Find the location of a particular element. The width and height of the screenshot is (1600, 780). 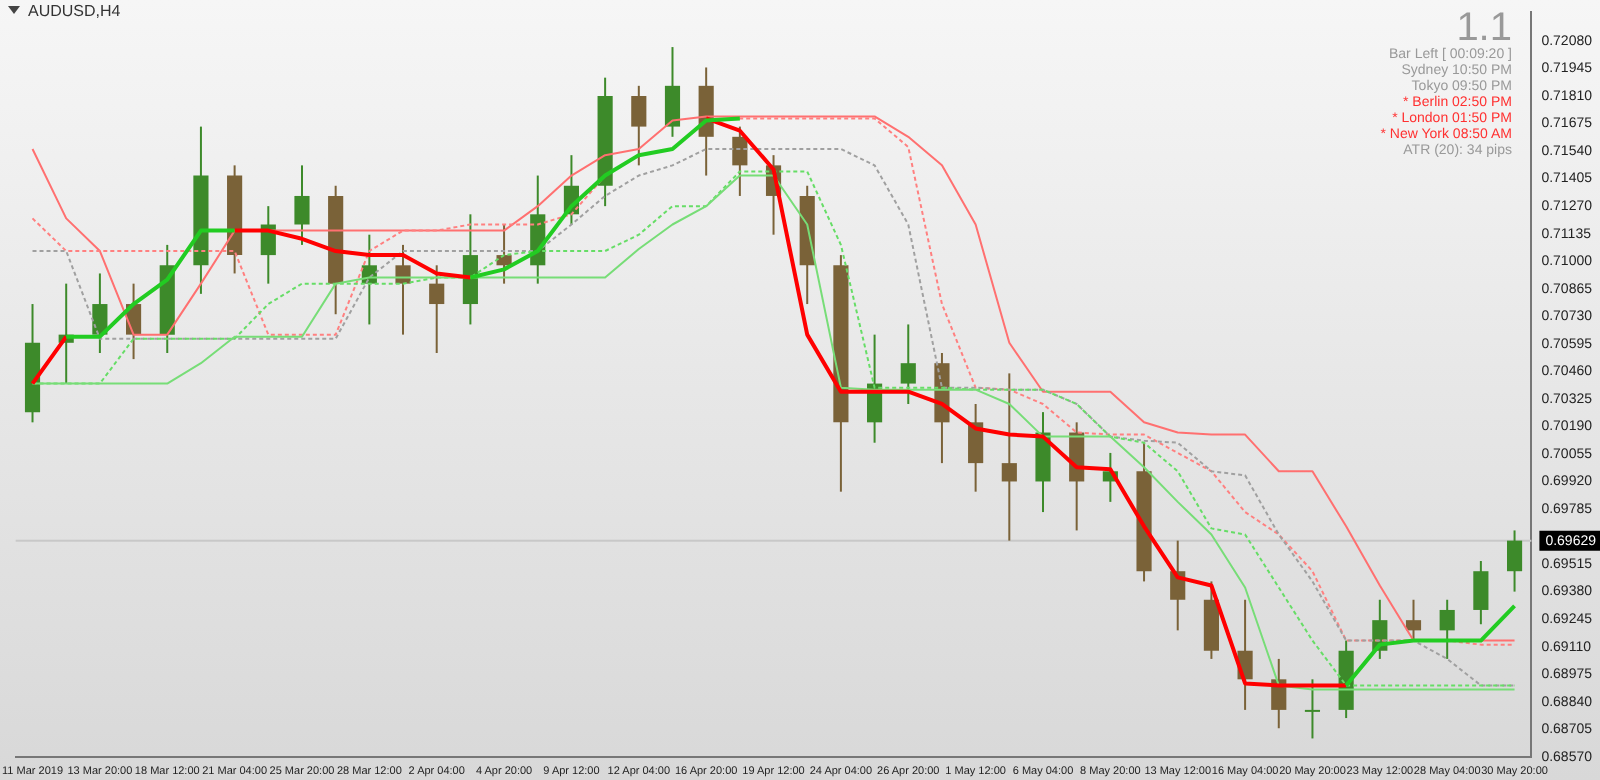

chart-title: AUDUSD,H4 is located at coordinates (74, 11).